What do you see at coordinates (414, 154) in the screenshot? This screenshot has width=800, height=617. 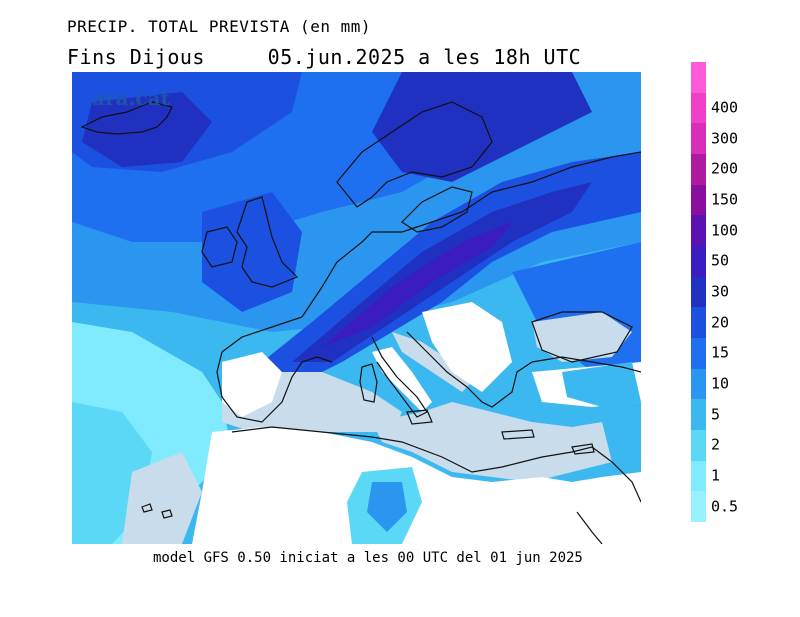 I see `coast-scandinavia` at bounding box center [414, 154].